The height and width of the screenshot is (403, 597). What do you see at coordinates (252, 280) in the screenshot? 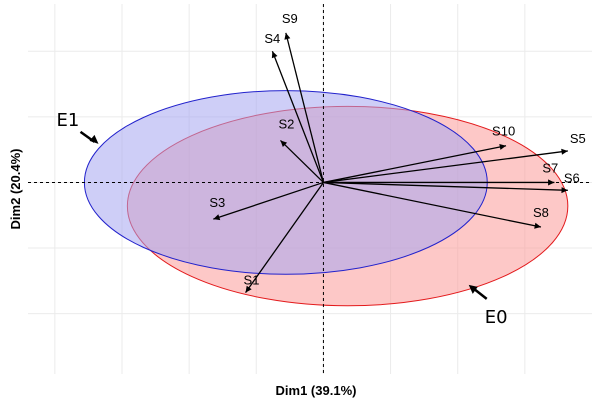
I see `label-s1: S1` at bounding box center [252, 280].